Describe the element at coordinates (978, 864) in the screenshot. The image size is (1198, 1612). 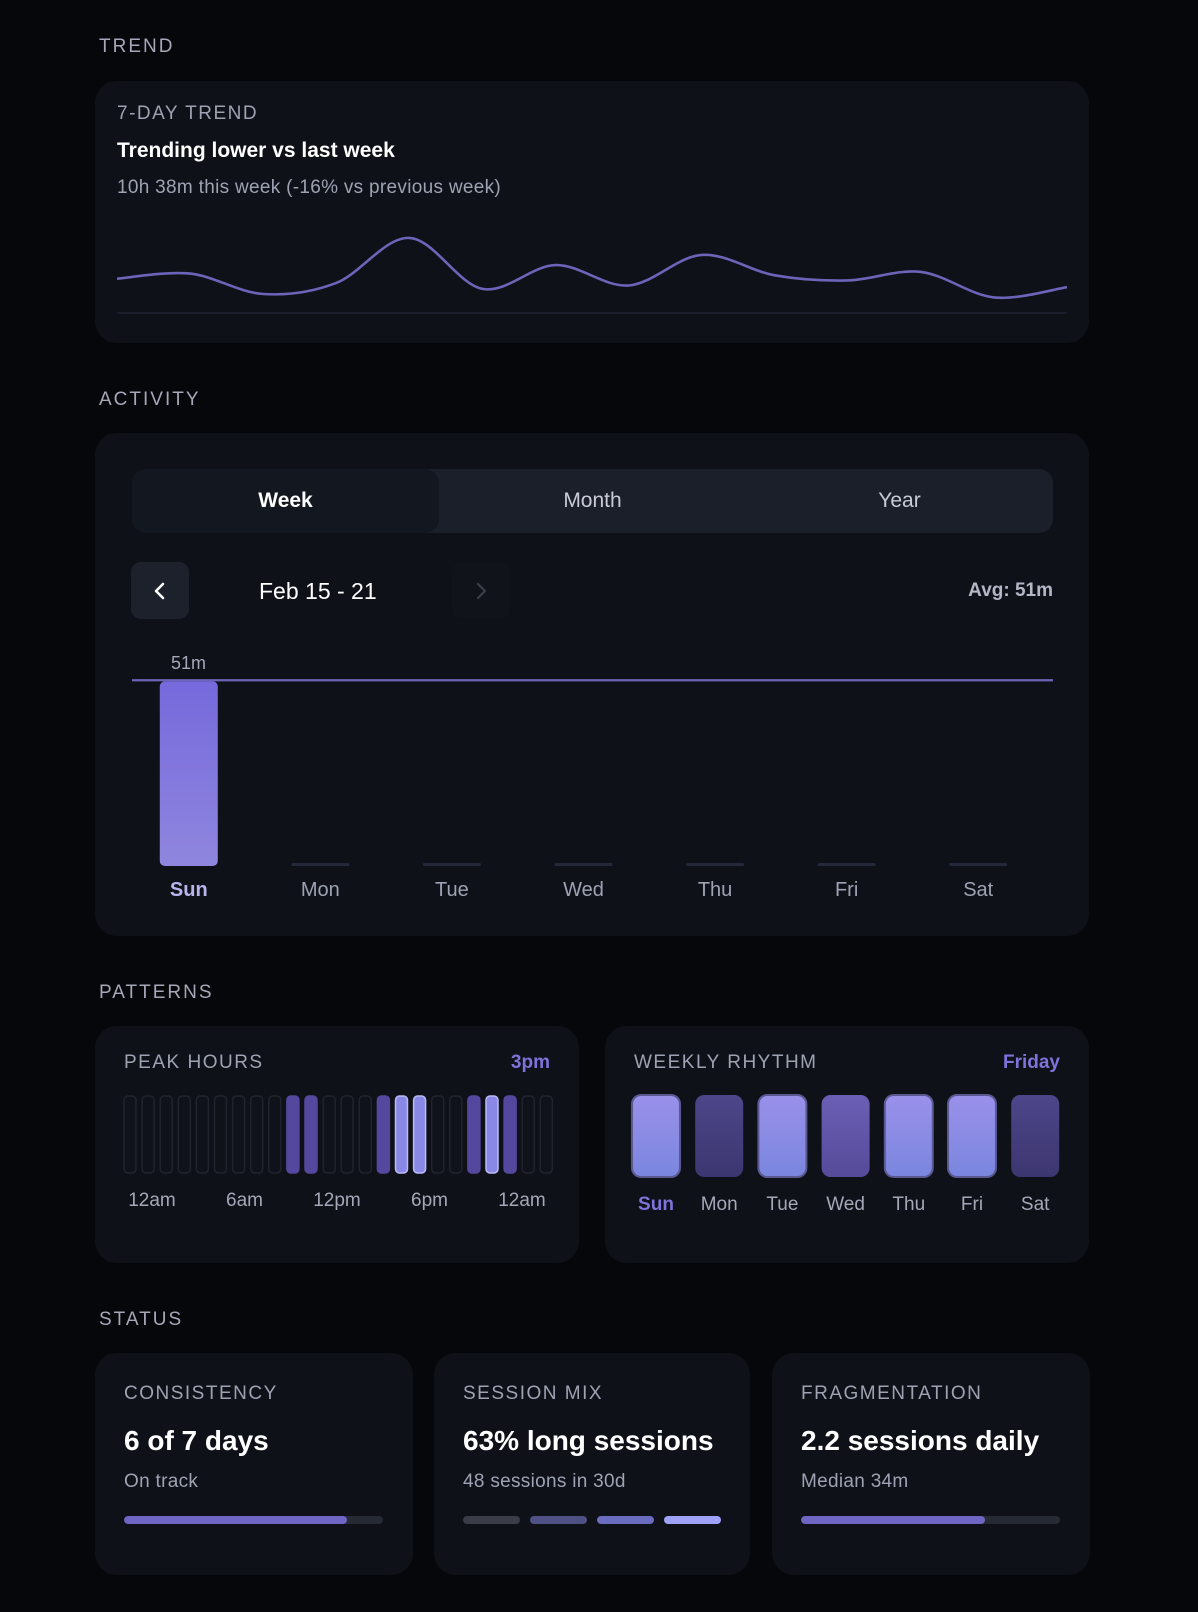
I see `bar-sat` at that location.